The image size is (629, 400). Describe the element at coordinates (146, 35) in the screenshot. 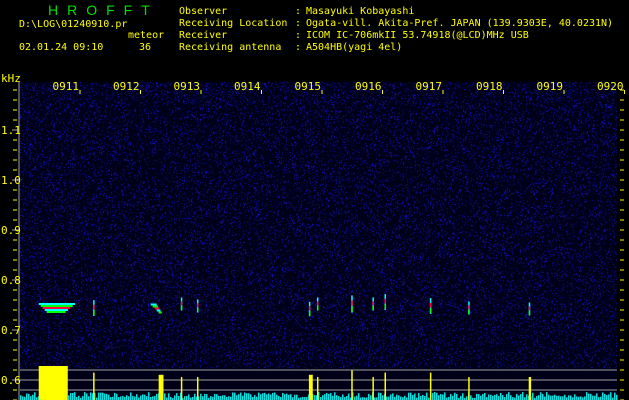

I see `meteor-label: meteor` at that location.